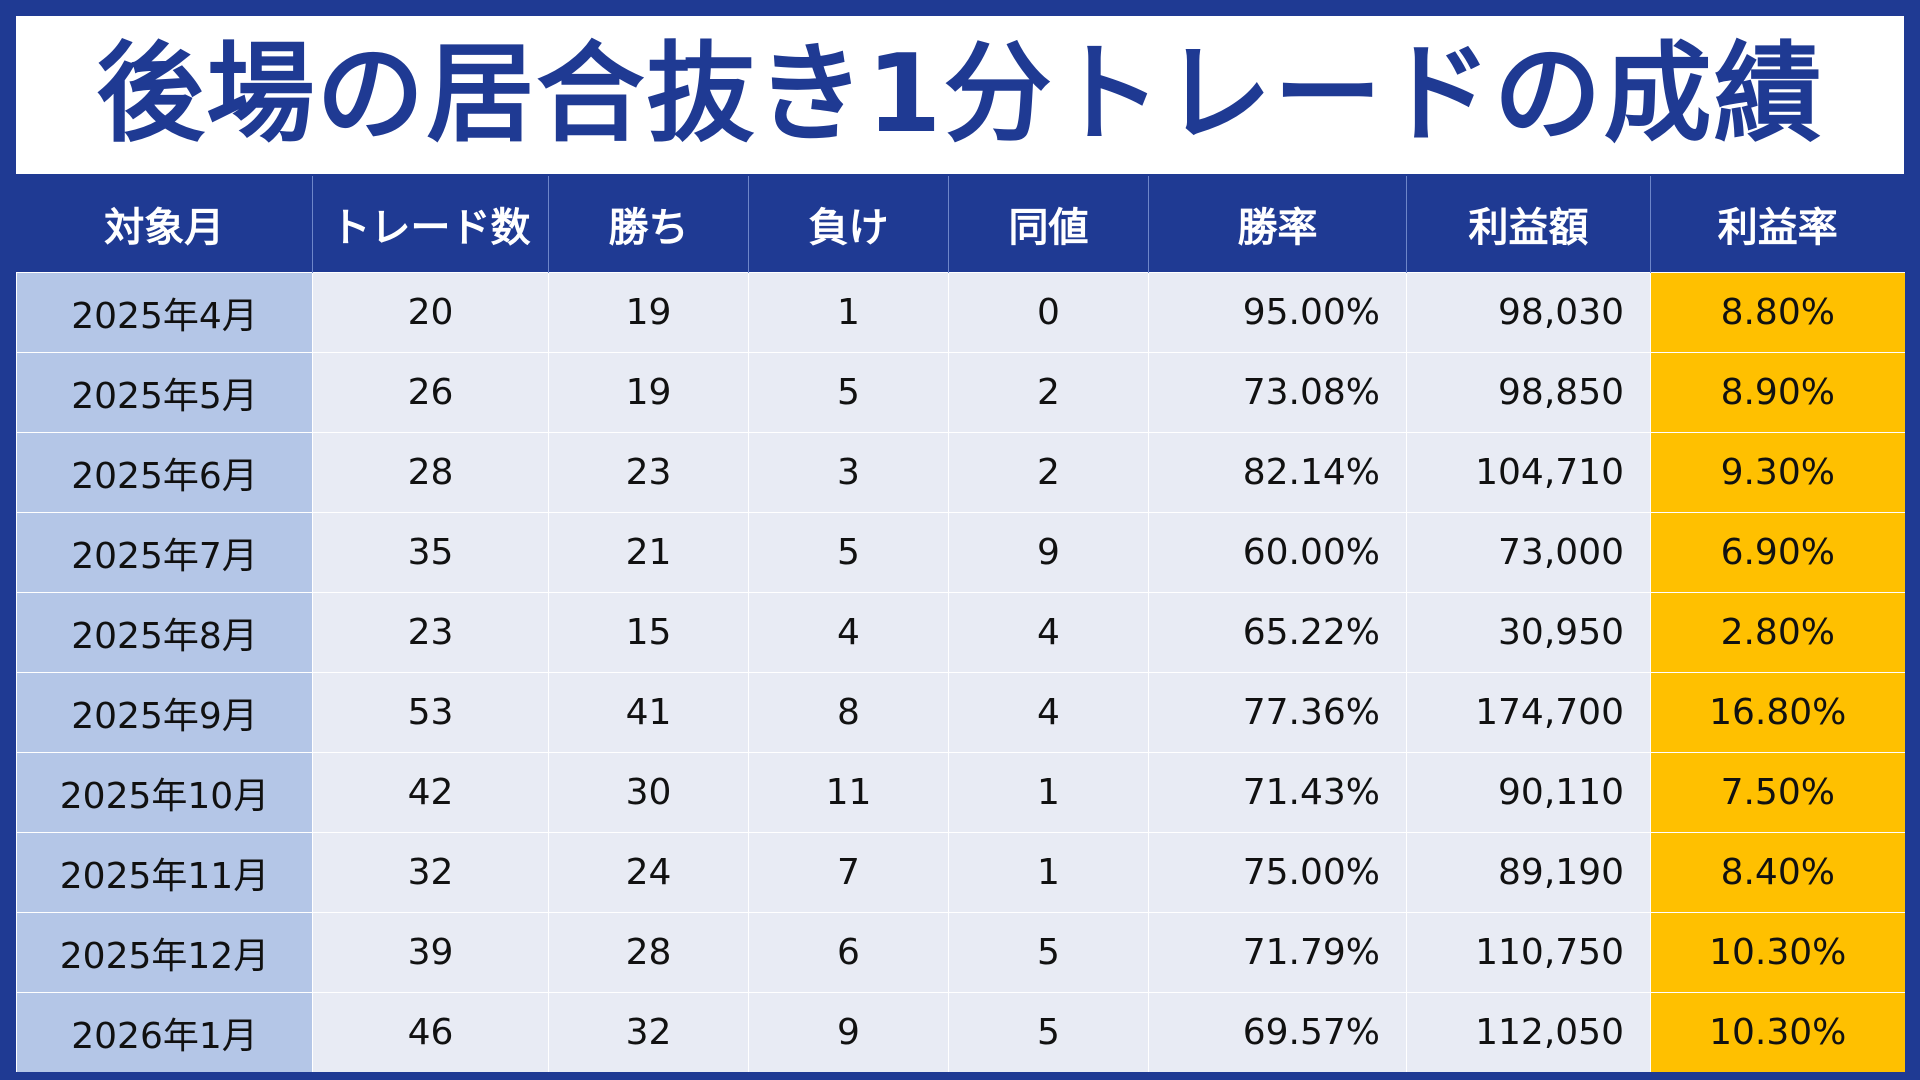 This screenshot has width=1920, height=1080. I want to click on cell-wins: 23, so click(648, 472).